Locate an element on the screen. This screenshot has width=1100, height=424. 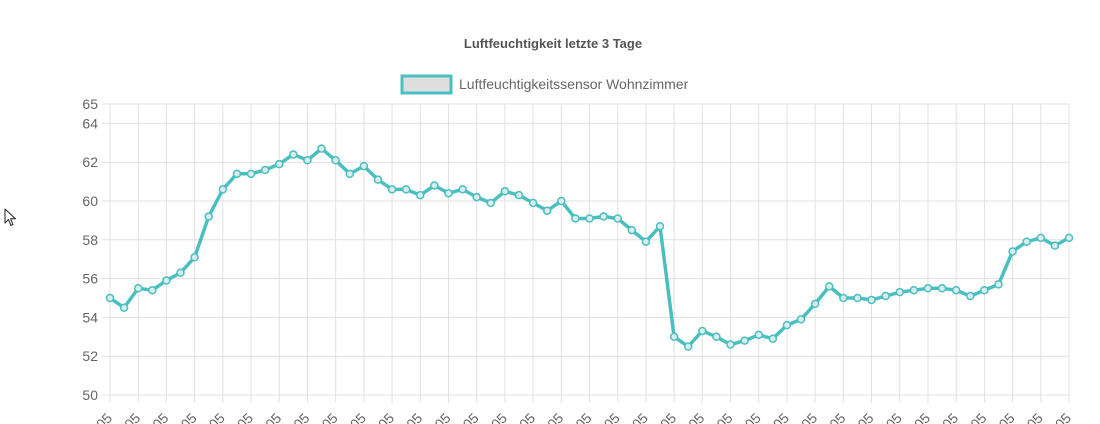
y-tick-label: 65 is located at coordinates (90, 104).